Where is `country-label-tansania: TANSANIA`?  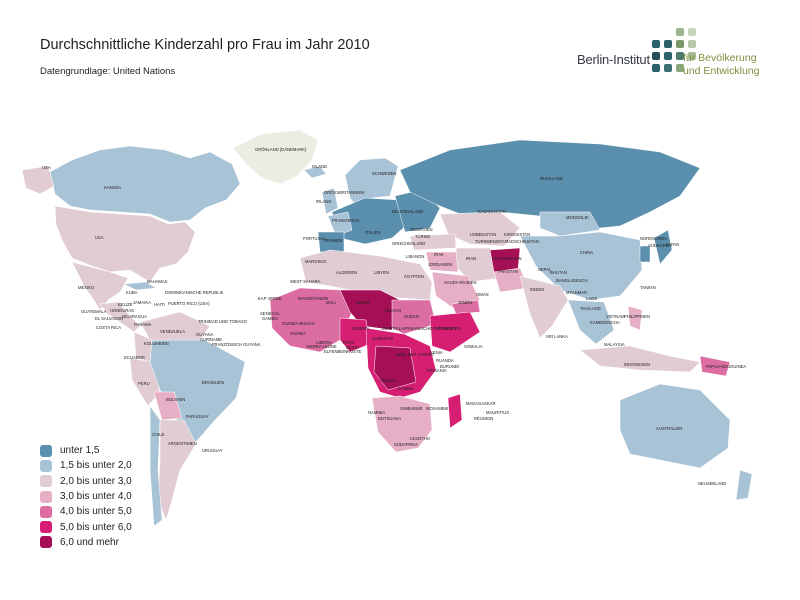
country-label-tansania: TANSANIA is located at coordinates (436, 370).